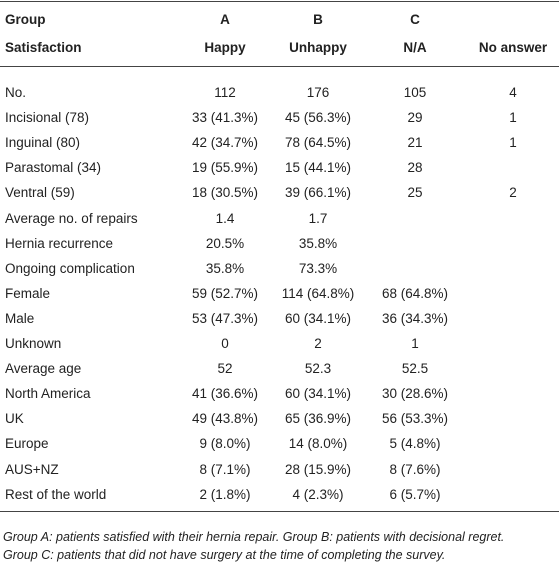 This screenshot has height=565, width=559. What do you see at coordinates (279, 66) in the screenshot?
I see `header-rule` at bounding box center [279, 66].